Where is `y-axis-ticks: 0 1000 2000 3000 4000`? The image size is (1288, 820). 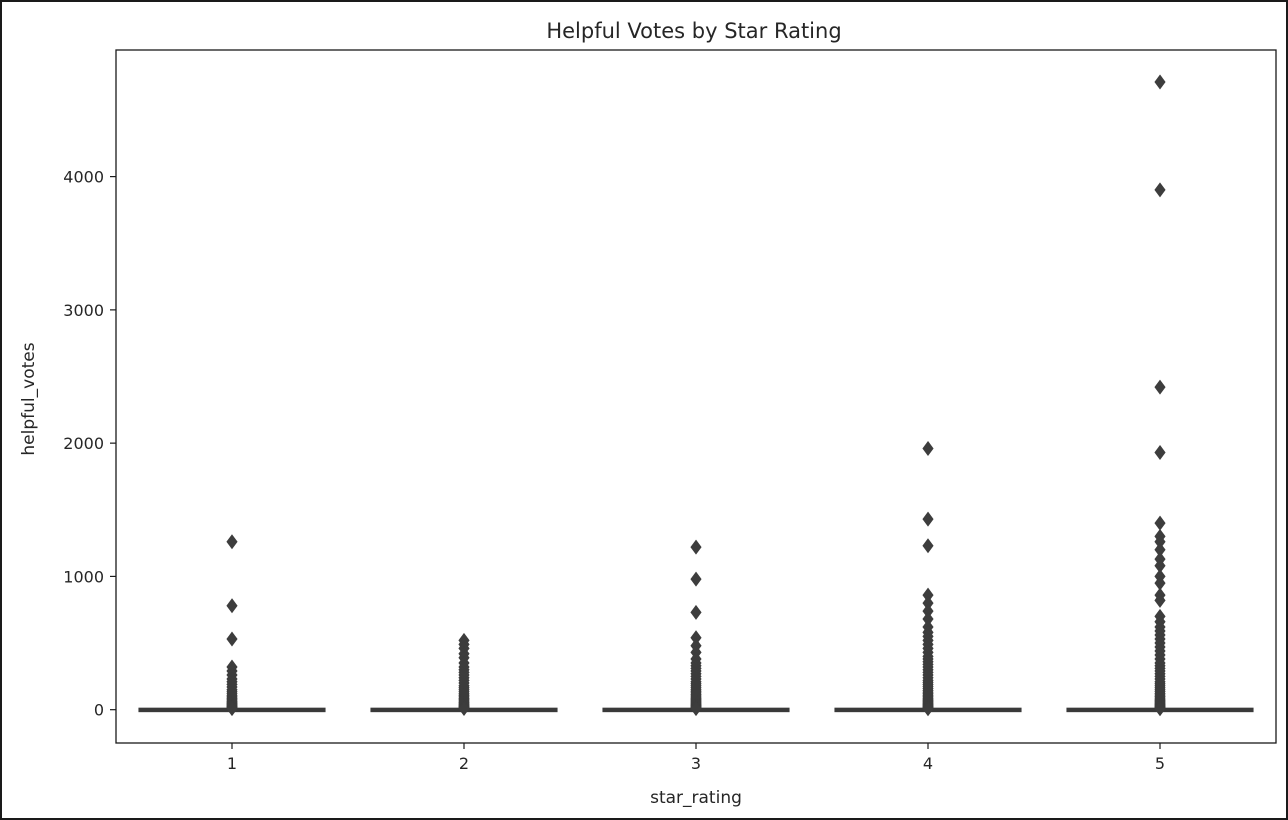
y-axis-ticks: 0 1000 2000 3000 4000 is located at coordinates (89, 444).